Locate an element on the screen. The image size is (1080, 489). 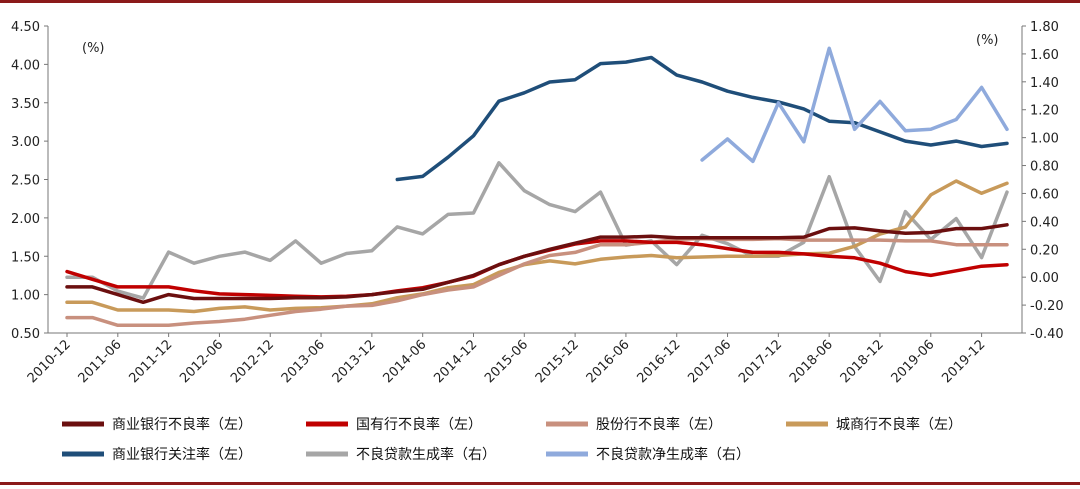
y-right-tick-label: -0.20 is located at coordinates (1047, 306).